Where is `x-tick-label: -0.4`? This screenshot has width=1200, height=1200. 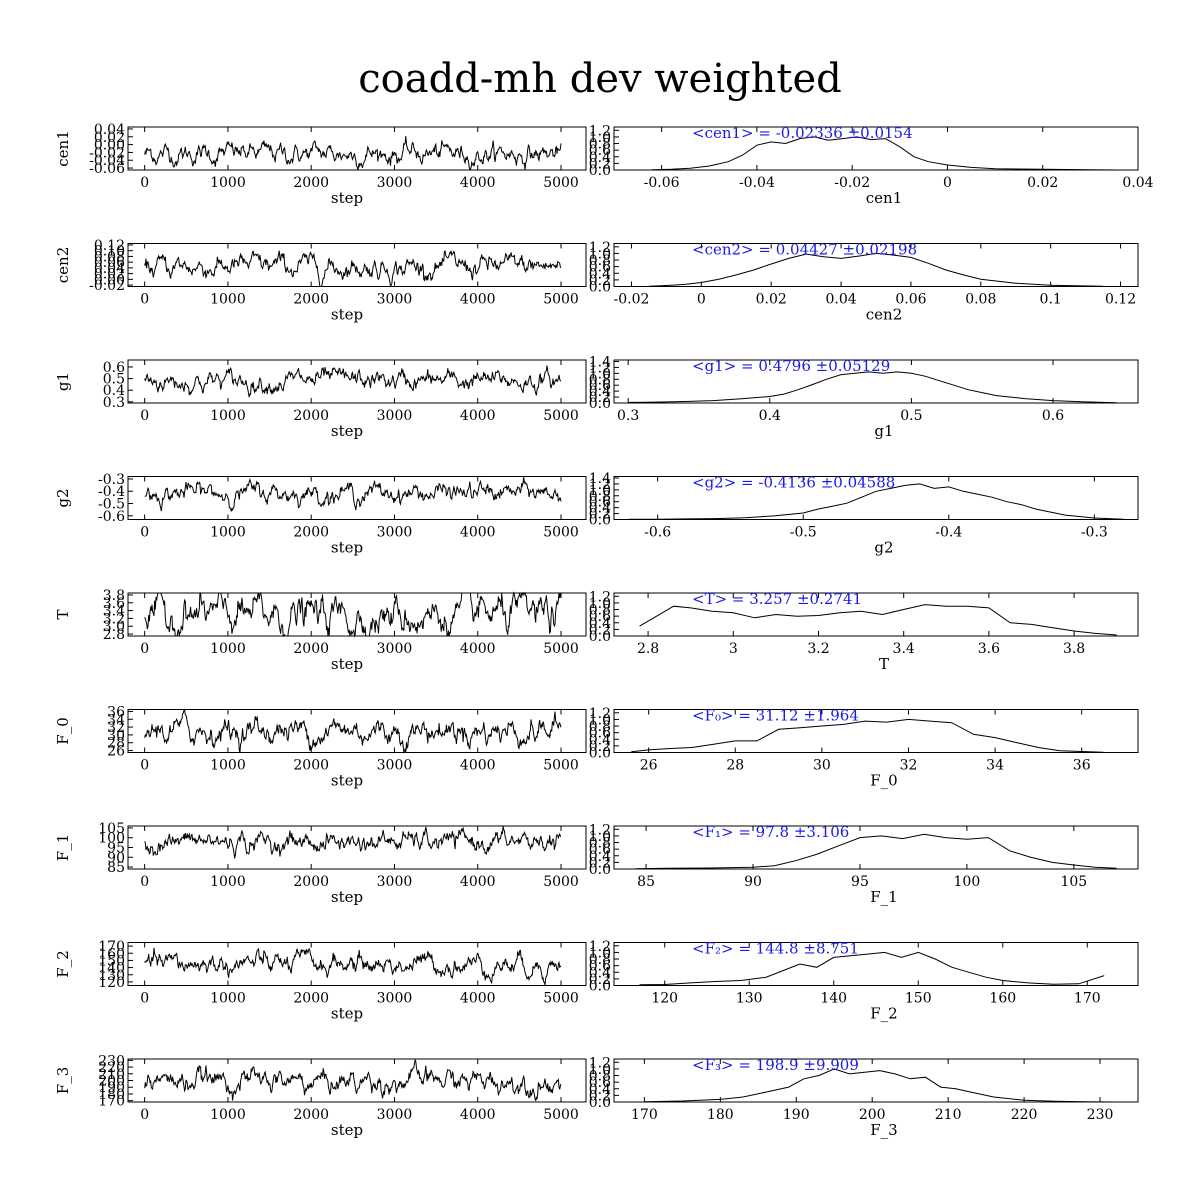 x-tick-label: -0.4 is located at coordinates (948, 533).